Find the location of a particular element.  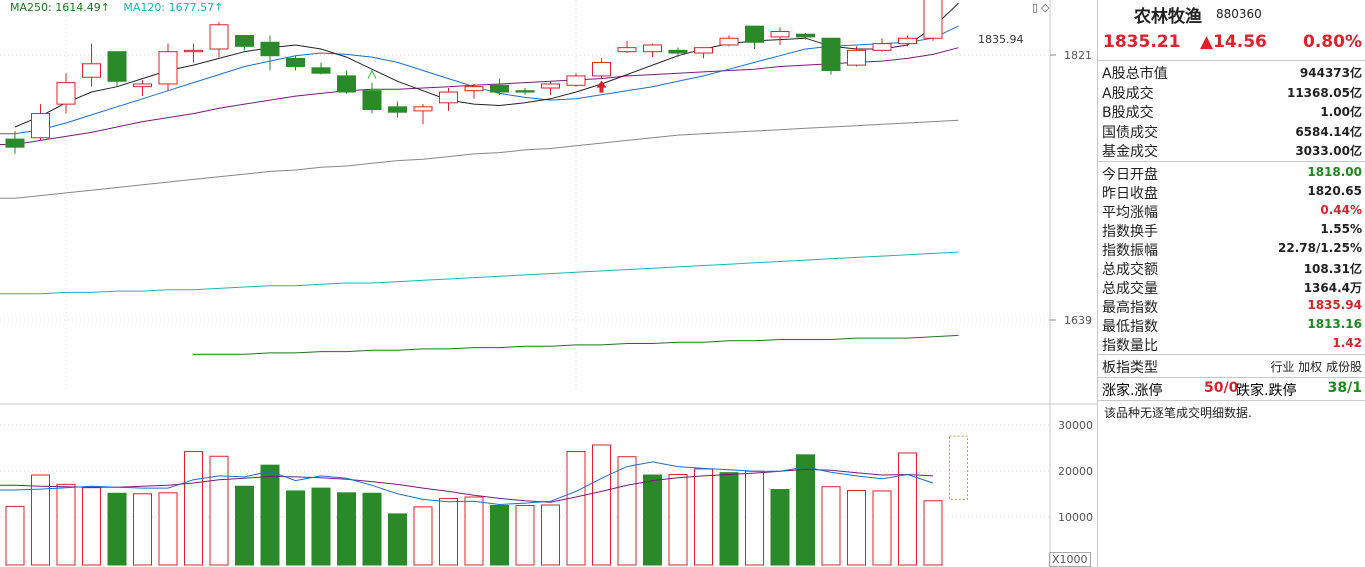

diamond-icon: ◇ is located at coordinates (1045, 7).